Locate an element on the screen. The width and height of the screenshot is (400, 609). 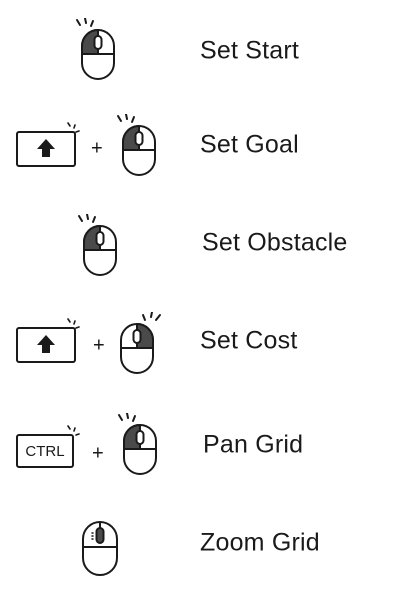
control-label: Set Goal is located at coordinates (249, 144).